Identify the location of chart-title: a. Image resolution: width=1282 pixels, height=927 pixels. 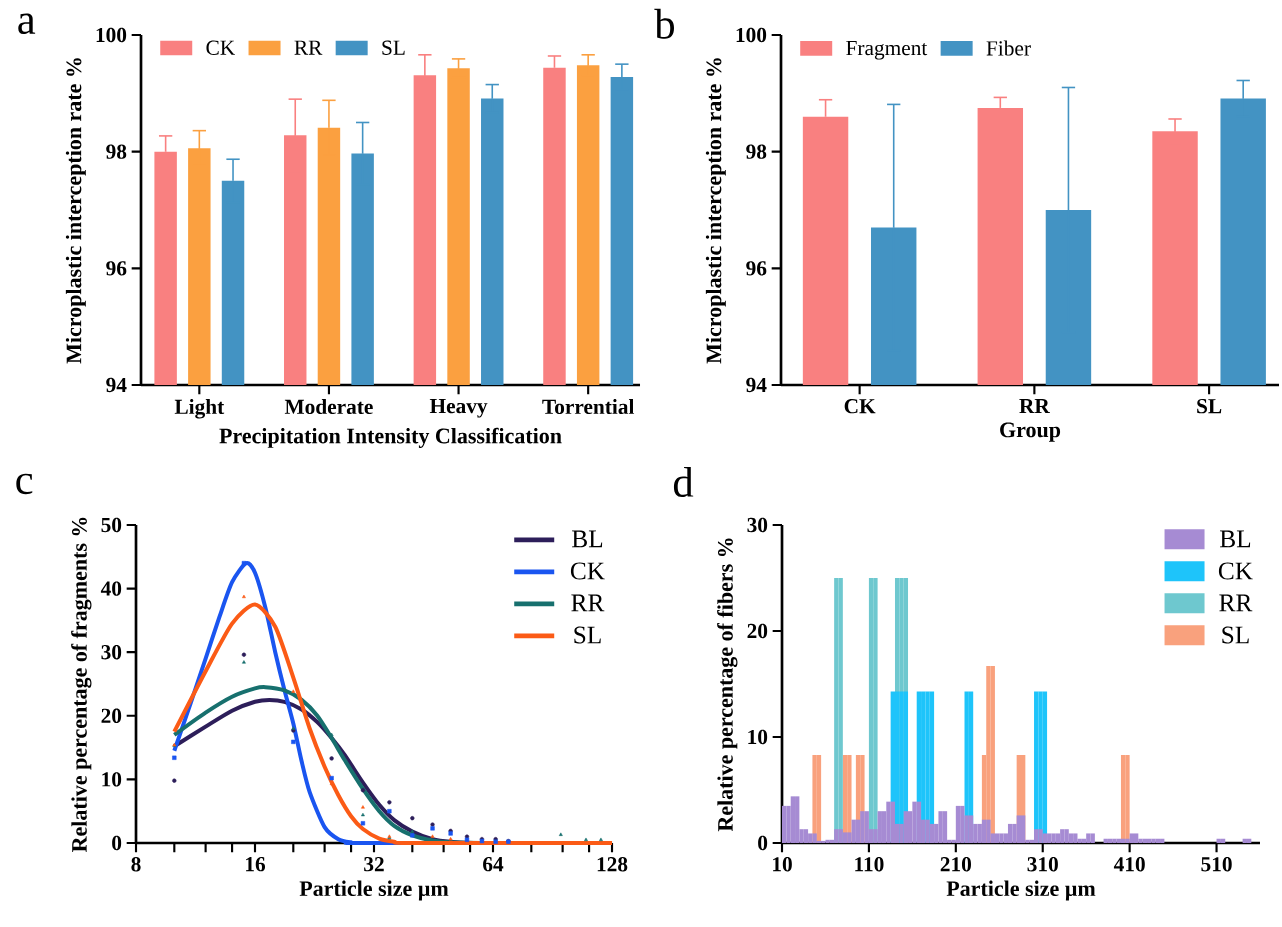
(27, 24).